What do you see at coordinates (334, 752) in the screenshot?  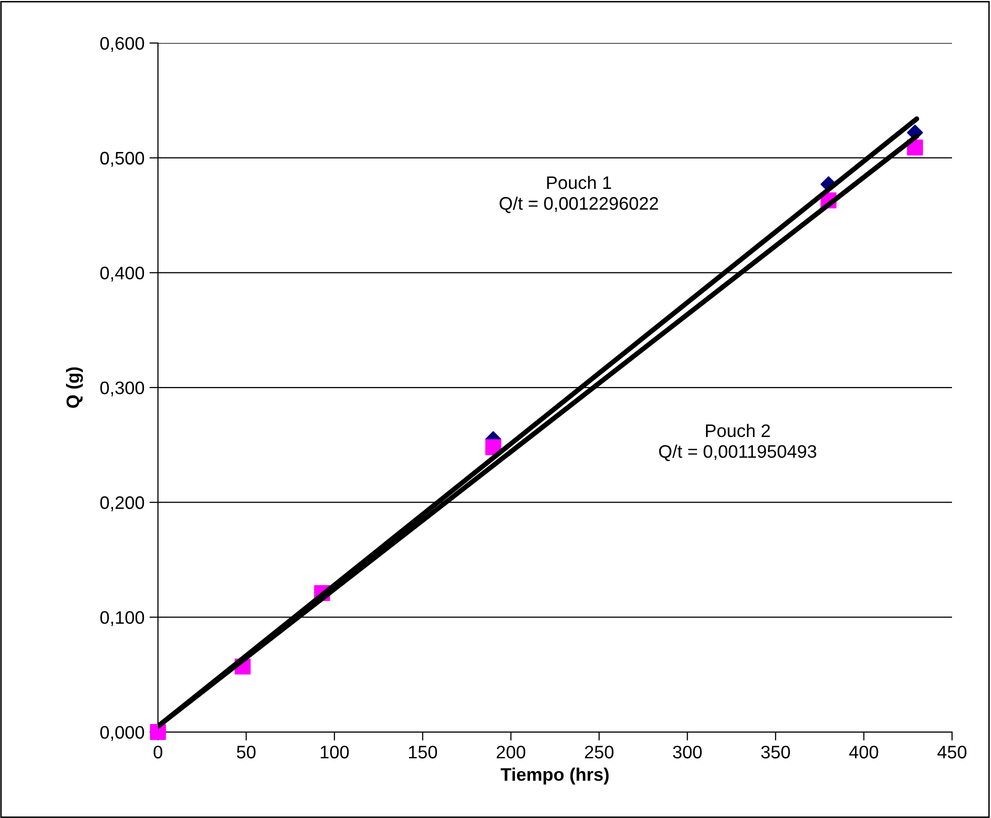 I see `x-tick-label: 100` at bounding box center [334, 752].